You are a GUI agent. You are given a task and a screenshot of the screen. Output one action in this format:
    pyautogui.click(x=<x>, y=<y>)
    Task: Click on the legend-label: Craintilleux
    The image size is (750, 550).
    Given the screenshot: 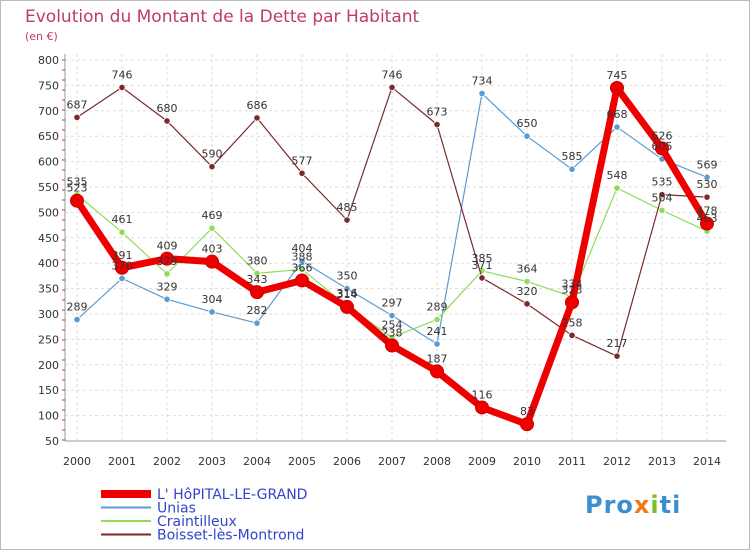 What is the action you would take?
    pyautogui.click(x=197, y=522)
    